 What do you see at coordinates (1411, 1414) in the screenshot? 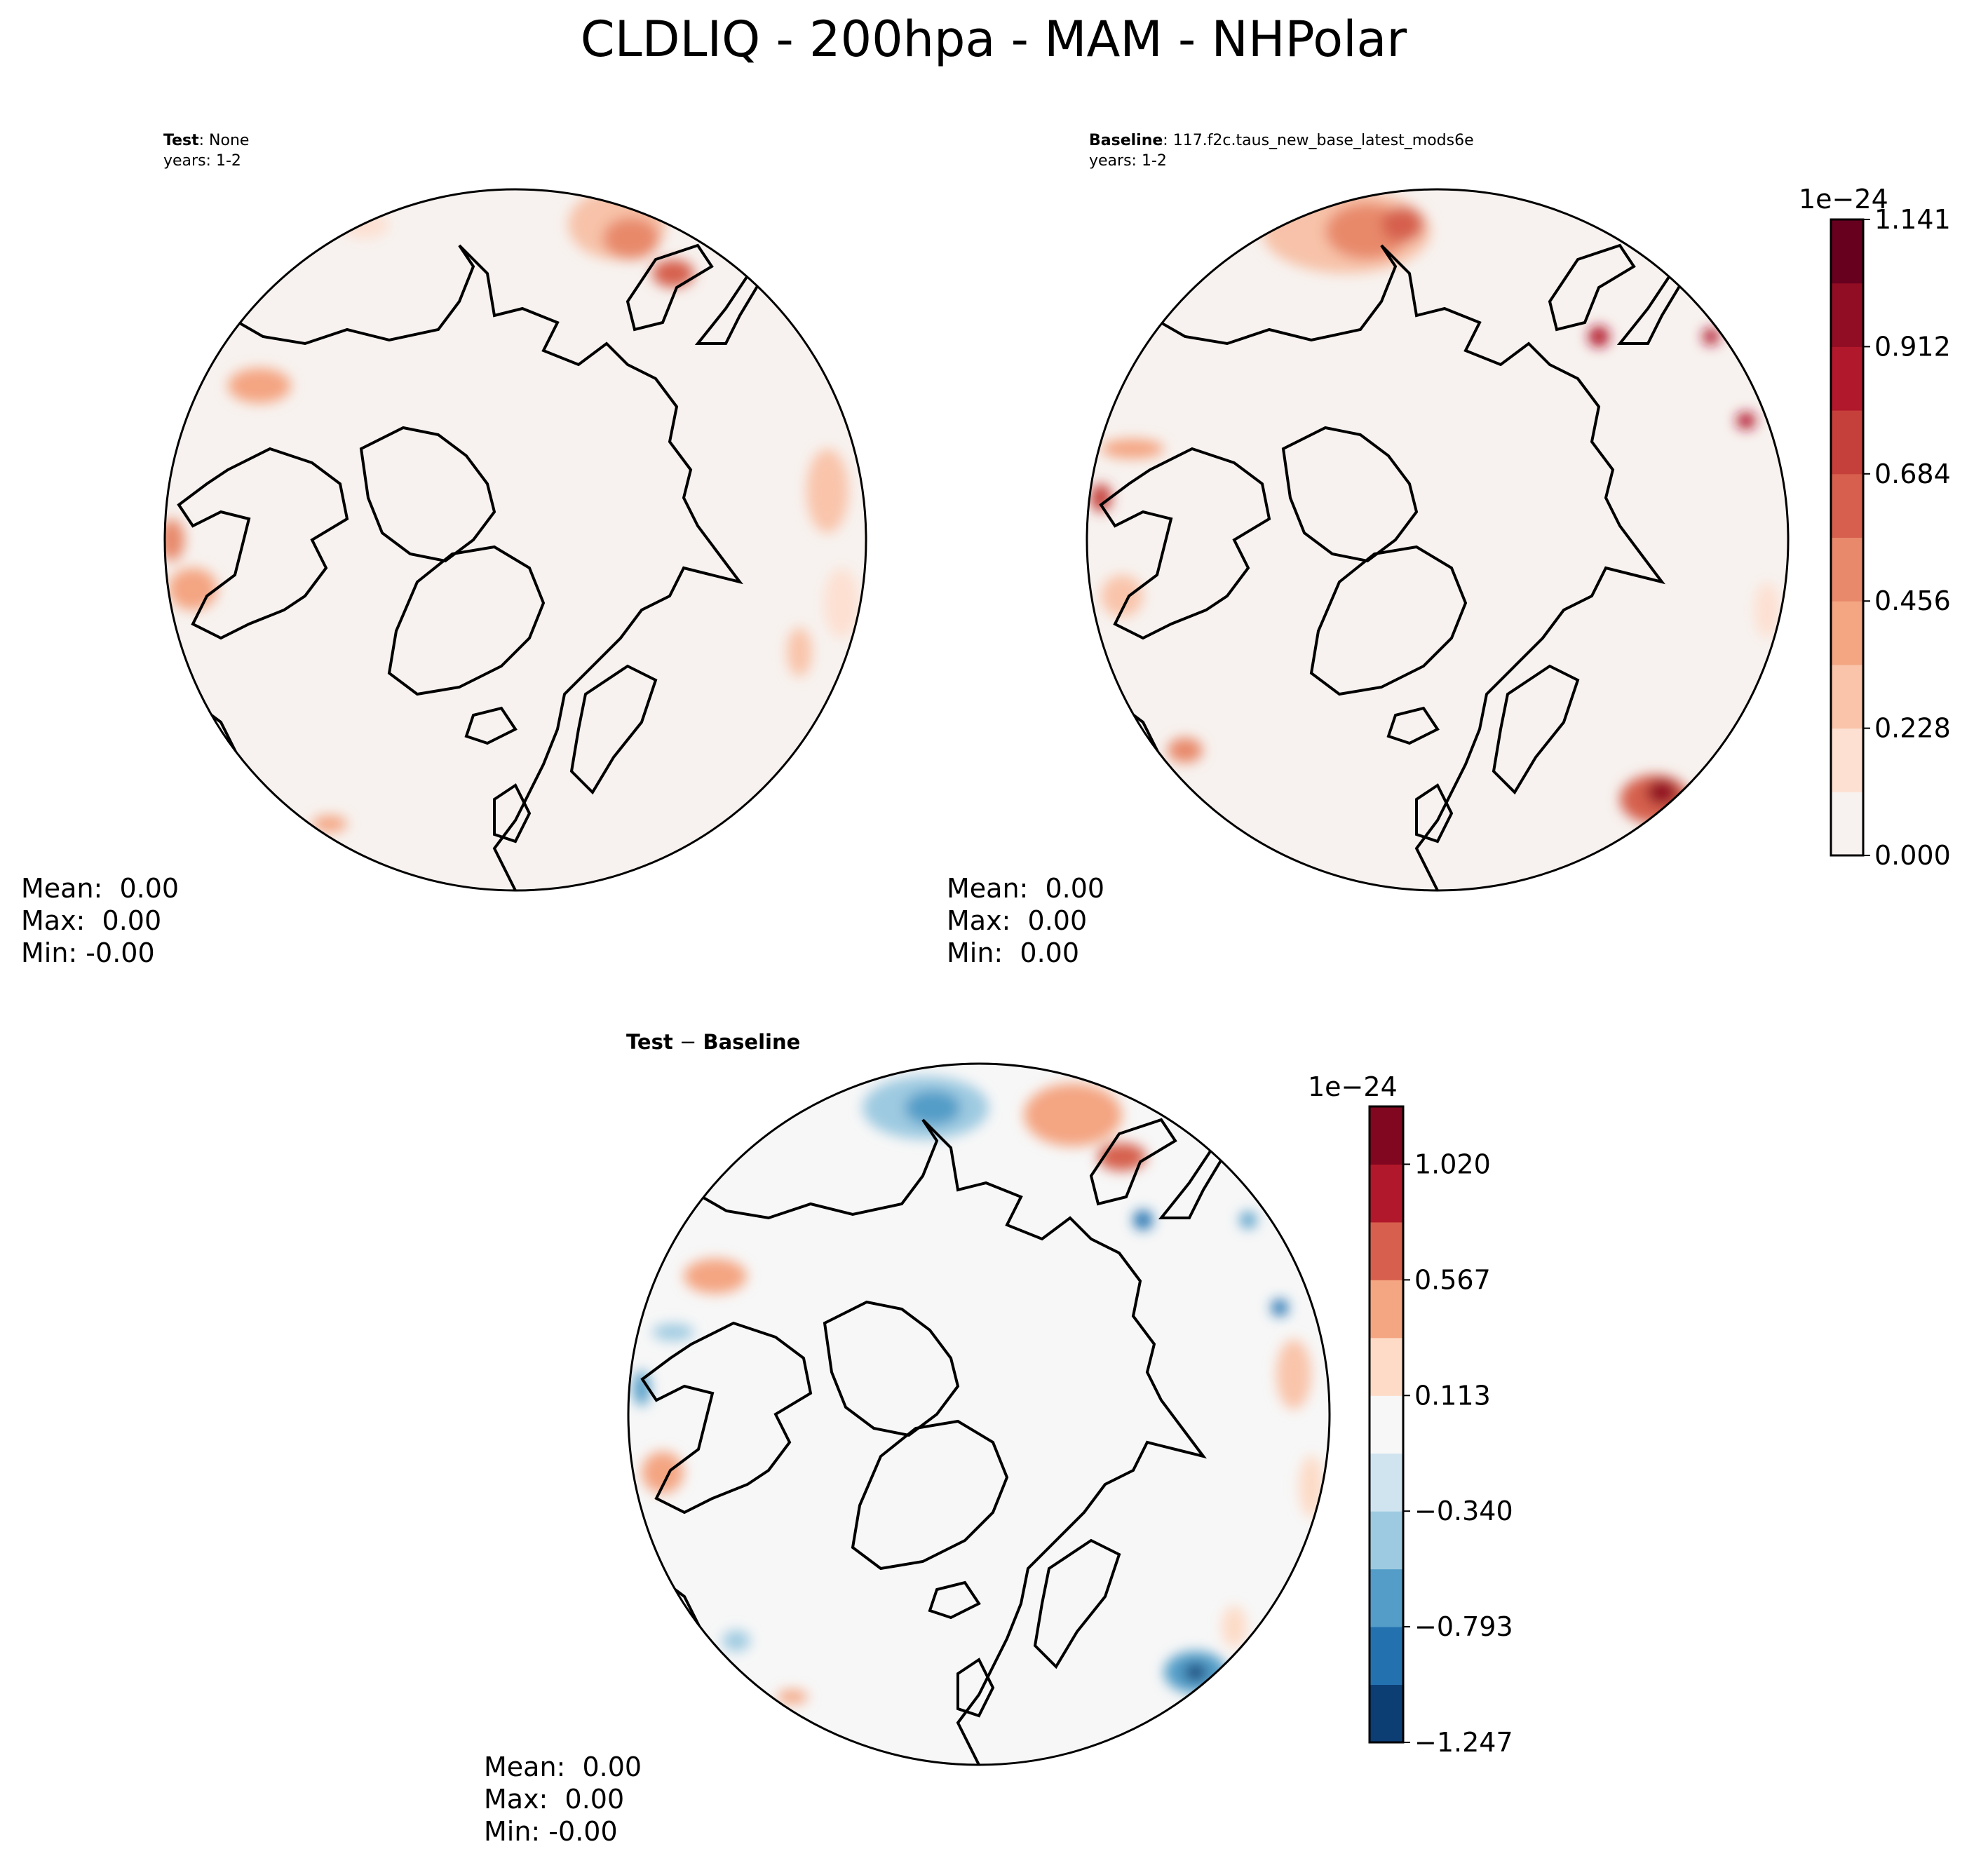
I see `colorbar-diff: 1e−24 −1.247 −0.793 −0.340 0.113 0.567 1.020` at bounding box center [1411, 1414].